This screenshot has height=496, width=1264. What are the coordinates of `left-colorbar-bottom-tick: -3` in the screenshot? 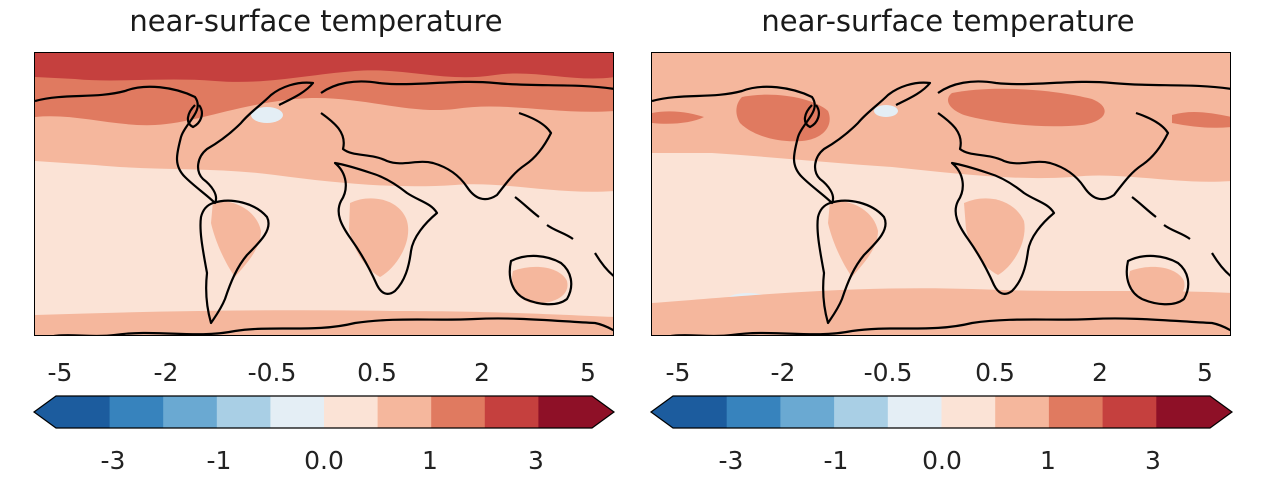 It's located at (113, 460).